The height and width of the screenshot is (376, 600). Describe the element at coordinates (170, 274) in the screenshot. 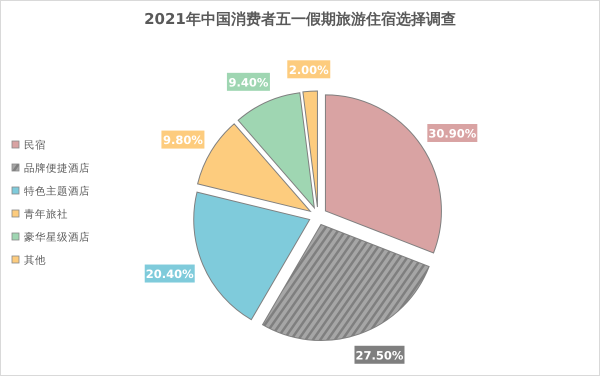

I see `data-label: 20.40%` at that location.